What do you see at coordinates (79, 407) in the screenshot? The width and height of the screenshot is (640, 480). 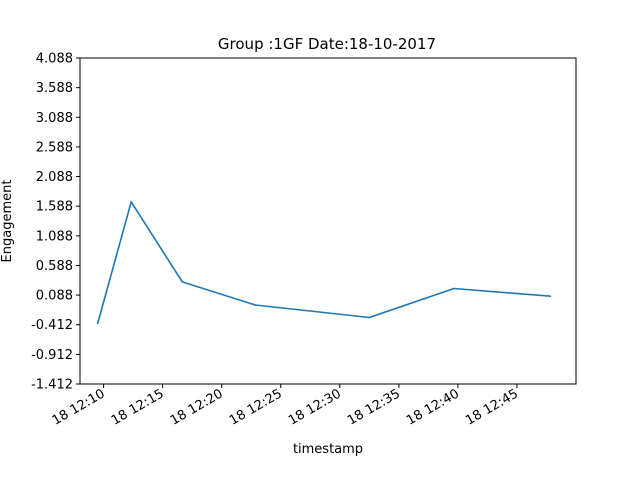 I see `x-tick-label: 18 12:10` at bounding box center [79, 407].